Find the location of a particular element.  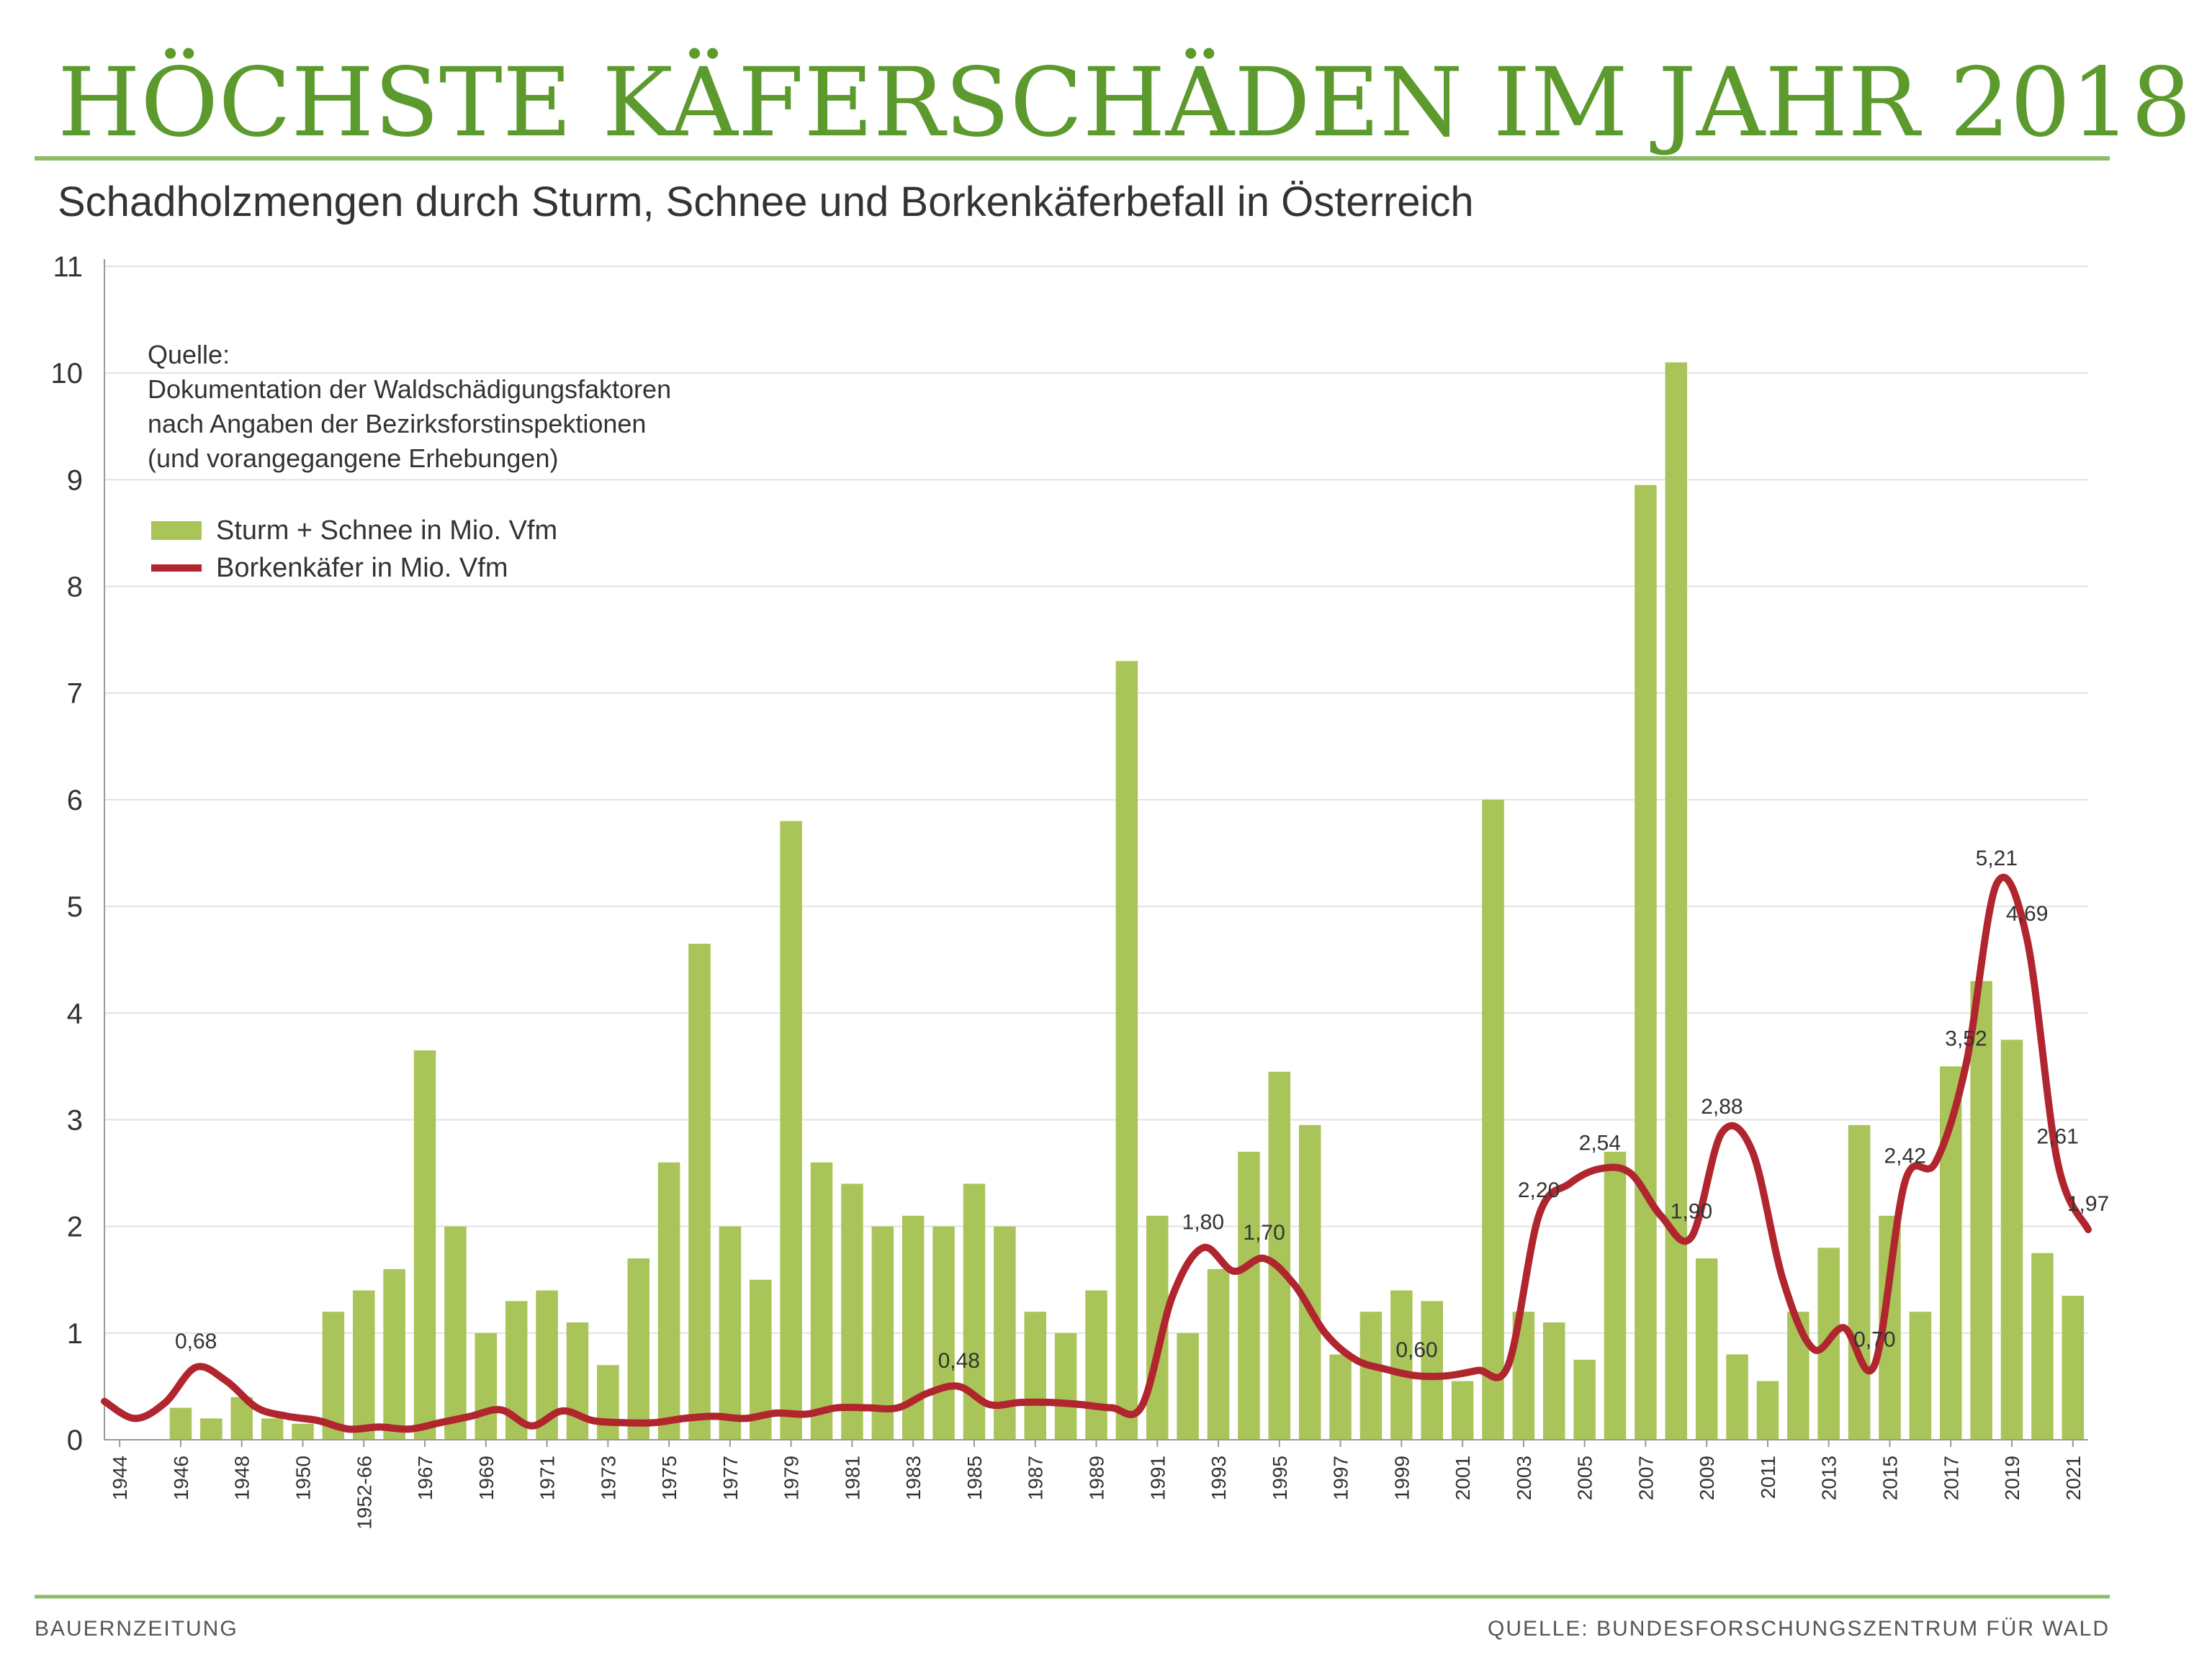

data-label: 1,97 is located at coordinates (2088, 1204).